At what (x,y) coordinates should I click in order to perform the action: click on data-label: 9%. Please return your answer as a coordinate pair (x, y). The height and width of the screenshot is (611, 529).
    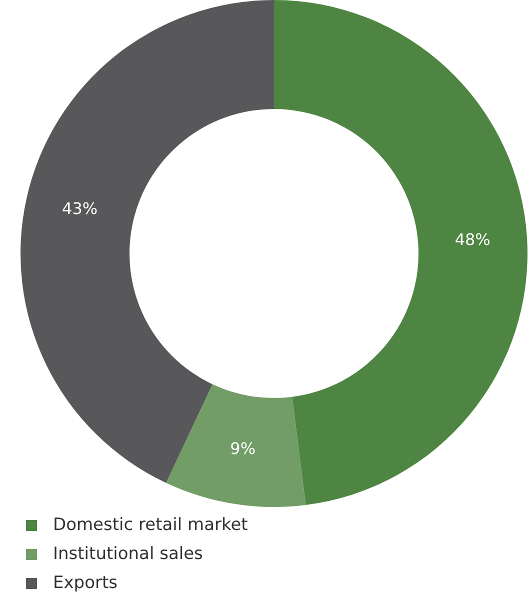
    Looking at the image, I should click on (243, 448).